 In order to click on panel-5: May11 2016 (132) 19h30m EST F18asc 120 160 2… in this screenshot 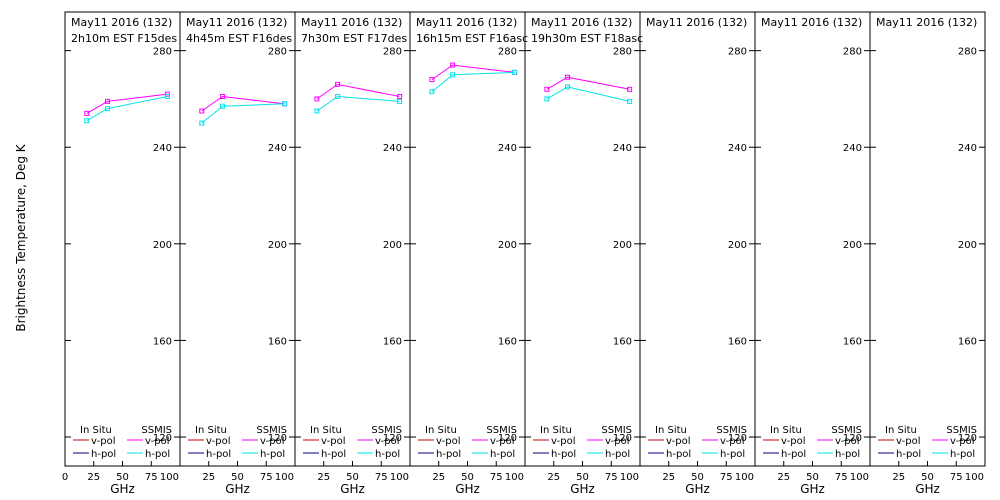, I will do `click(583, 253)`.